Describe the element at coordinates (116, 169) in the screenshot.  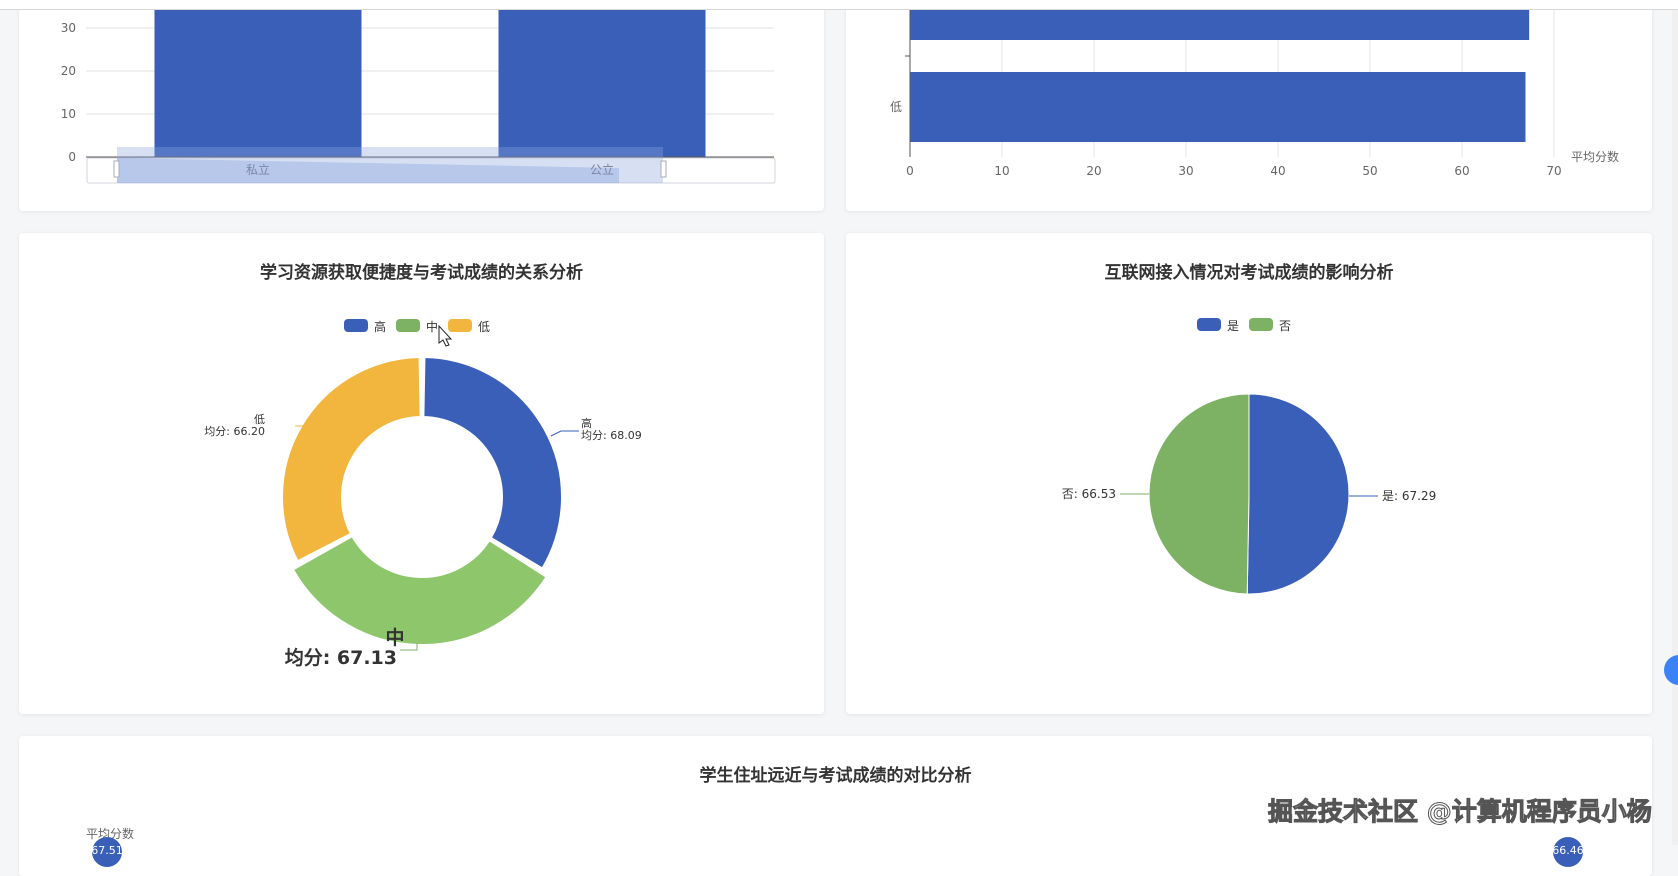
I see `datazoom-handle-left` at that location.